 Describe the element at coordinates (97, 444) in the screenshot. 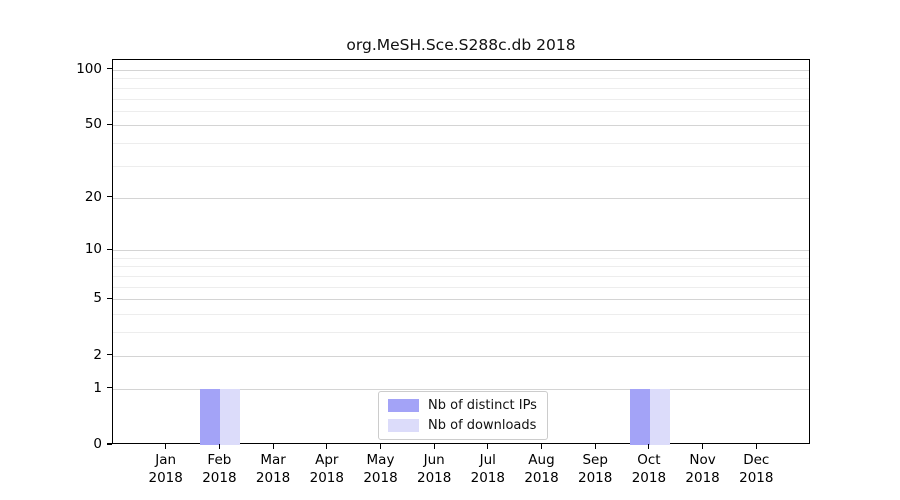

I see `y-tick-label-0: 0` at that location.